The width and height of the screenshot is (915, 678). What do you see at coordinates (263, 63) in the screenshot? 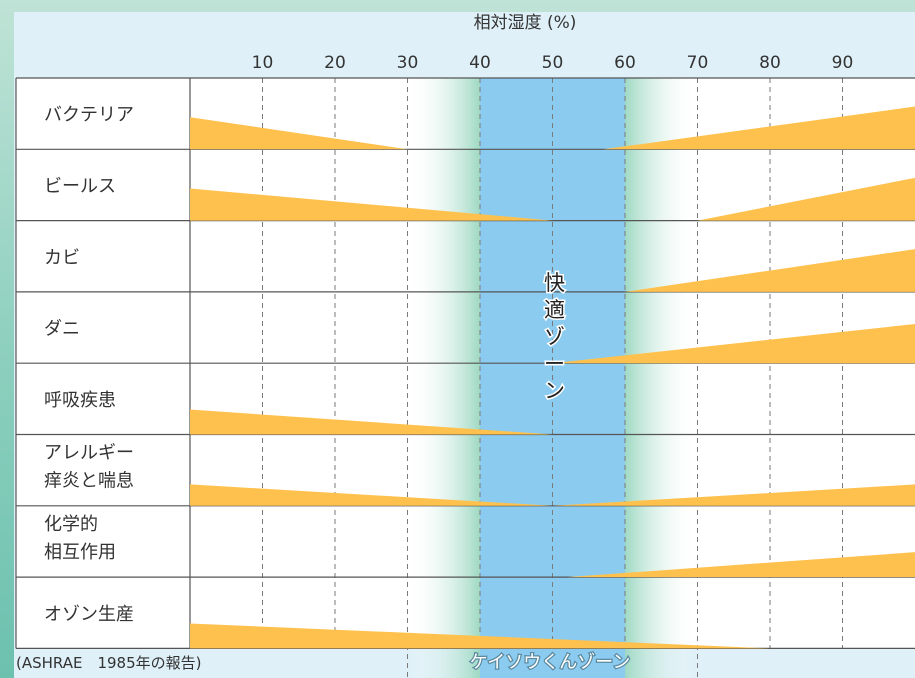
I see `x-tick-label: 10` at bounding box center [263, 63].